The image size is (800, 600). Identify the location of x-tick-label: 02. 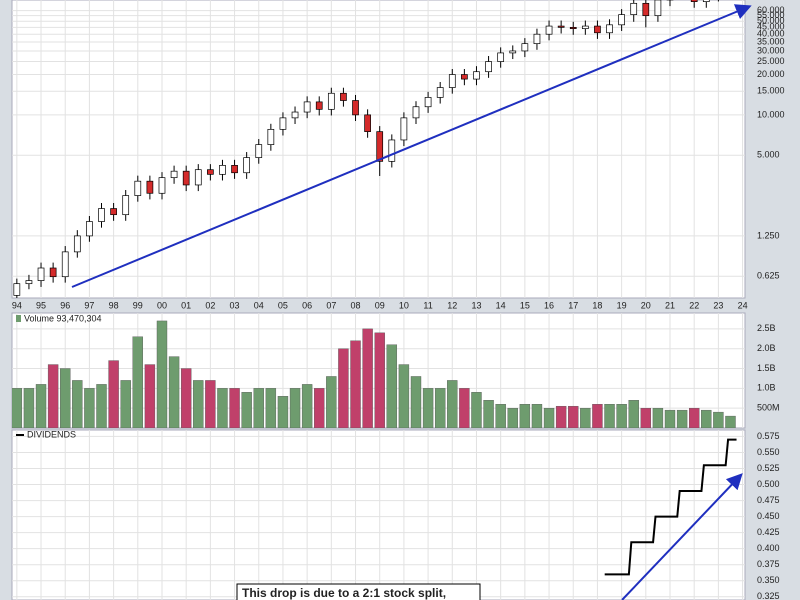
(210, 305).